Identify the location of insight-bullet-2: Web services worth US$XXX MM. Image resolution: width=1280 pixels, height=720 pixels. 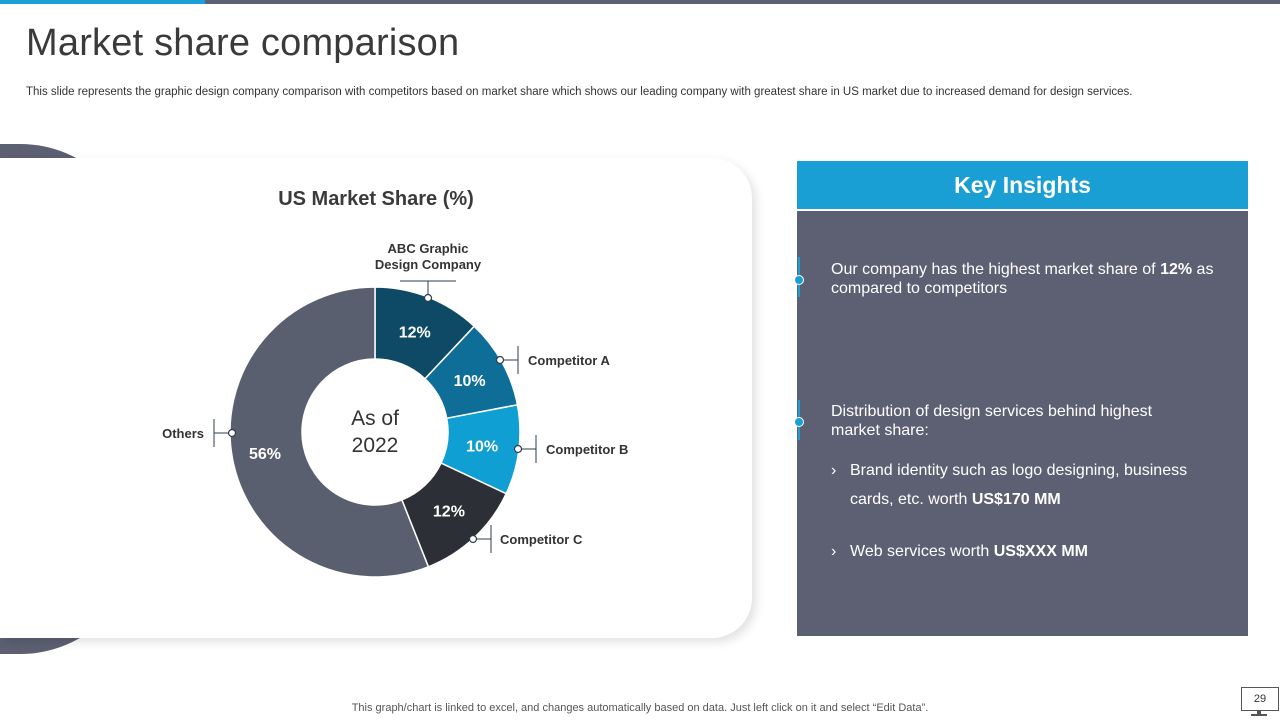
(1030, 552).